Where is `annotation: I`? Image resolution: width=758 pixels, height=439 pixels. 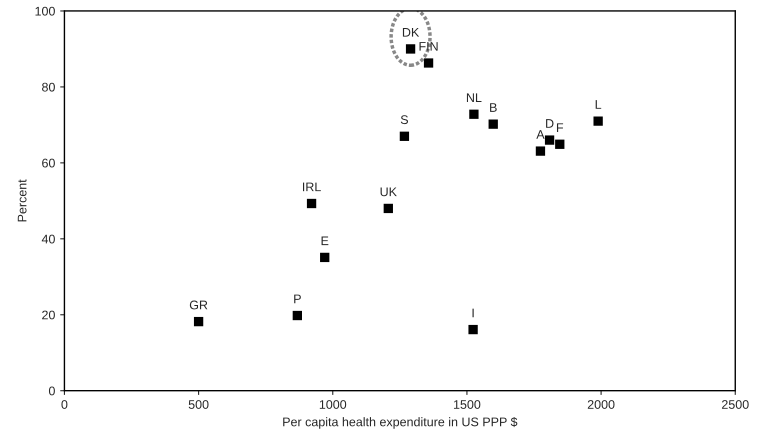 annotation: I is located at coordinates (473, 313).